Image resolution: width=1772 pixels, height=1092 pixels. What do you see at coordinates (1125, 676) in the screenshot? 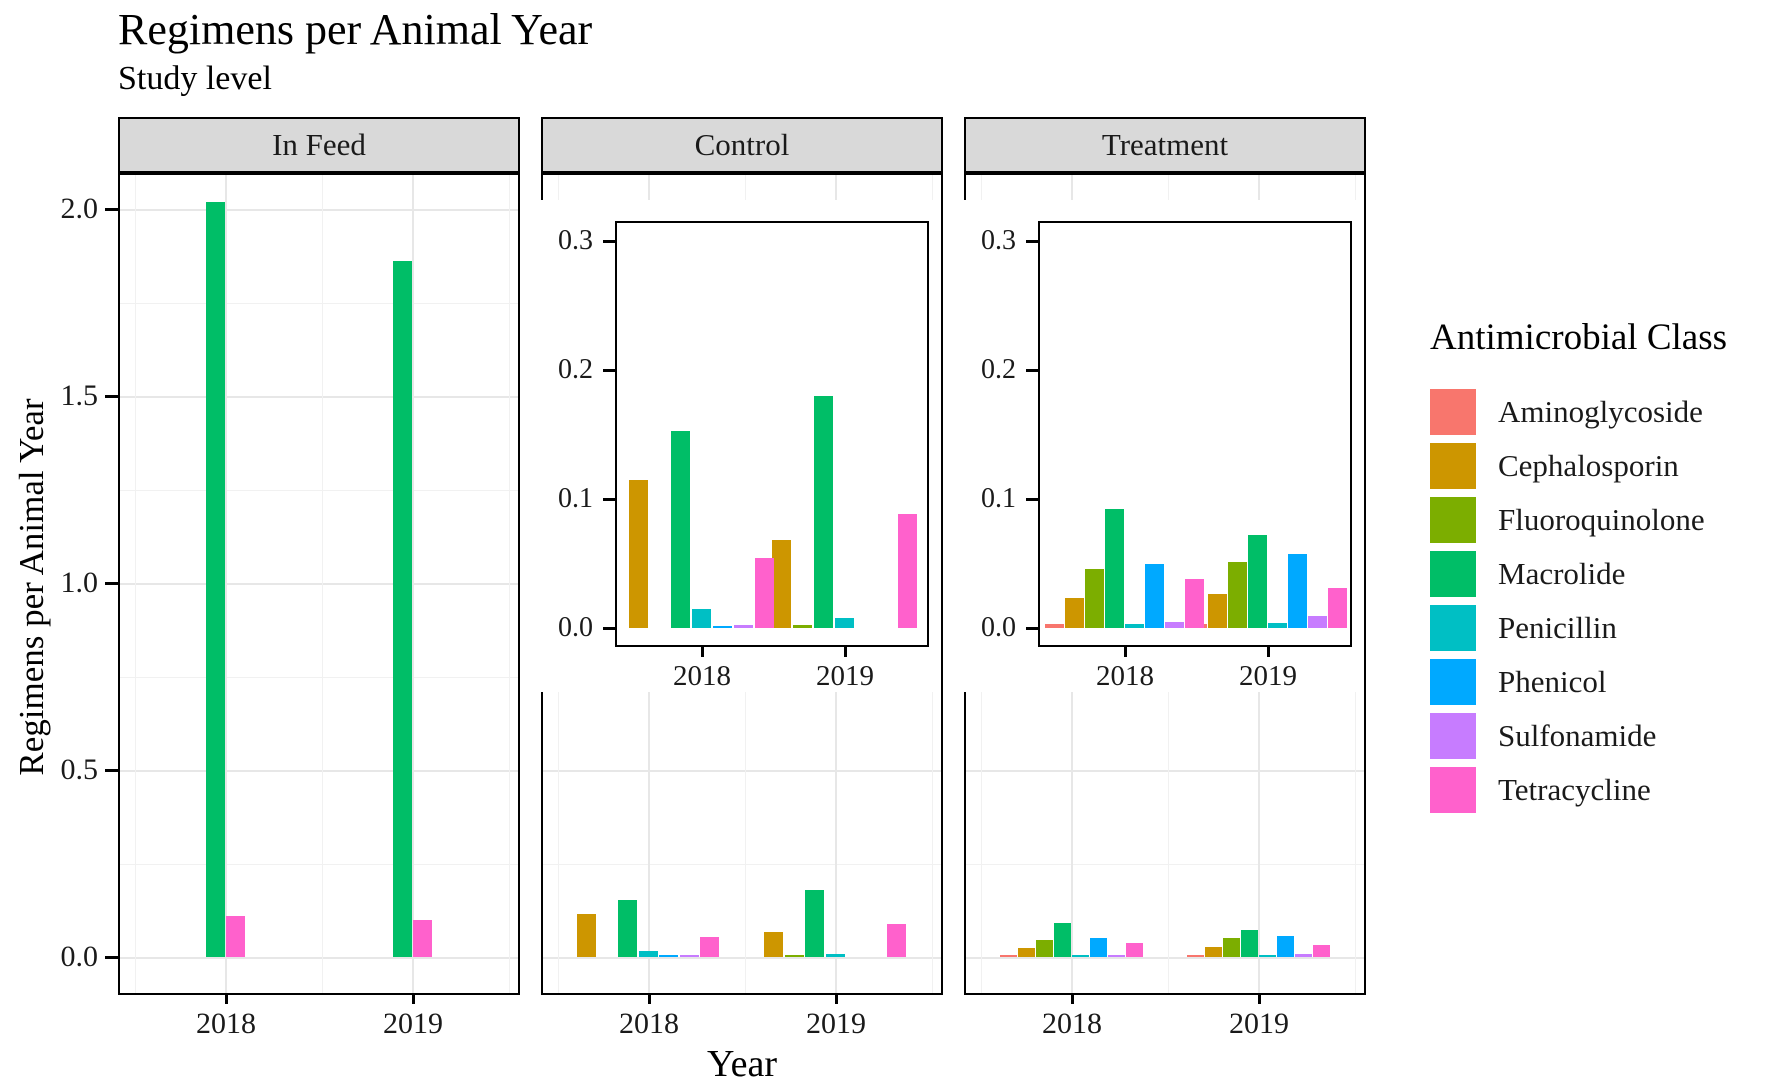
I see `inset-x-tick-label: 2018` at bounding box center [1125, 676].